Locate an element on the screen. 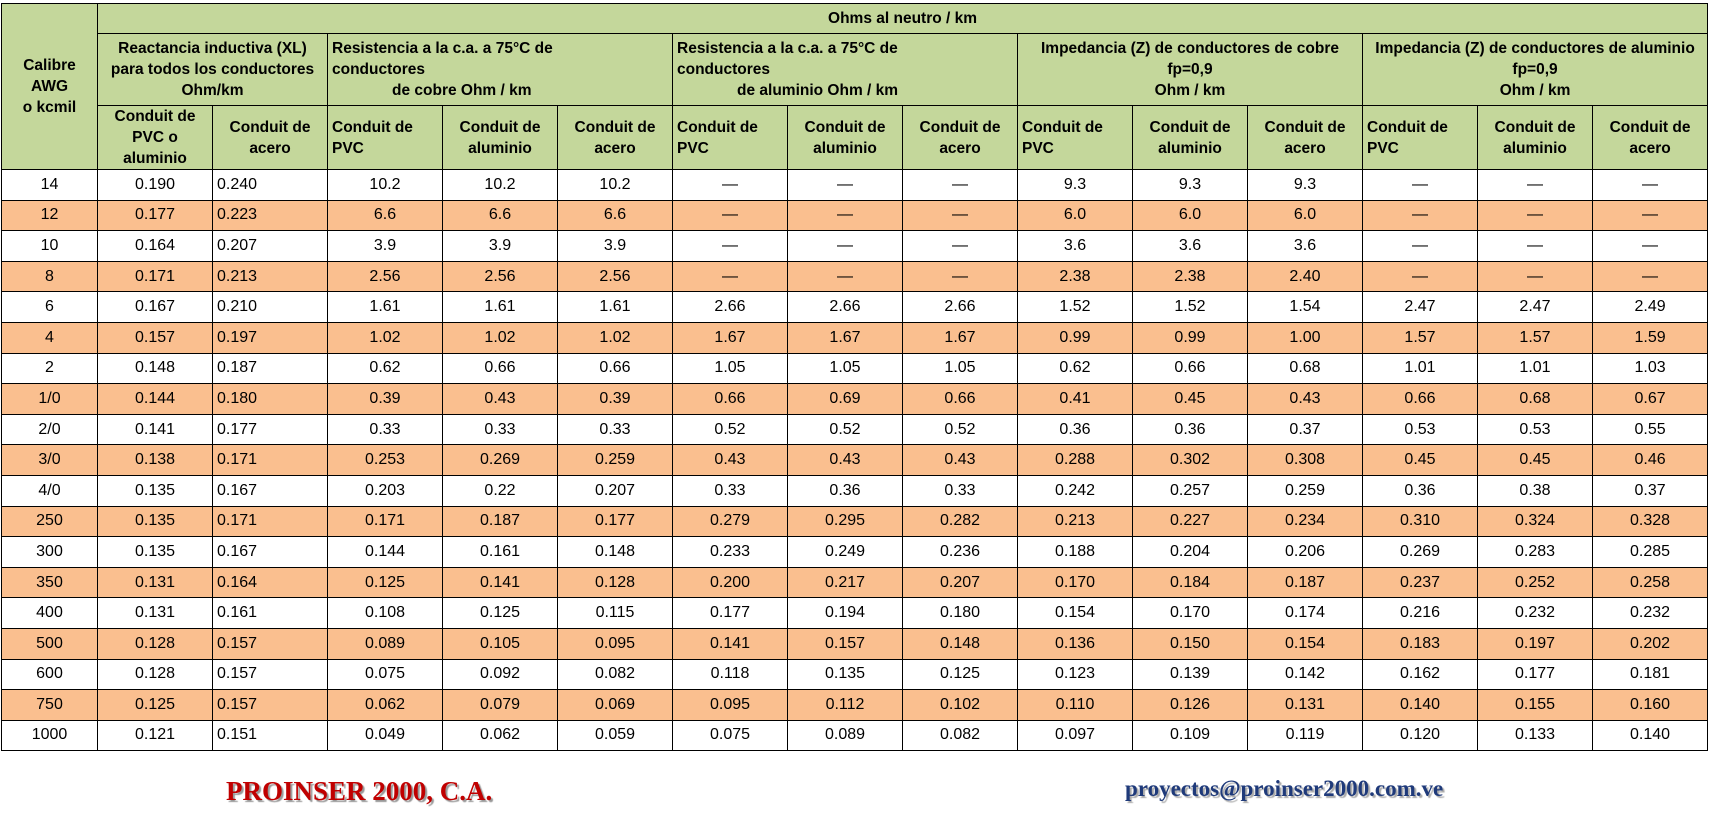 The width and height of the screenshot is (1711, 815). header-line: aluminio is located at coordinates (155, 158).